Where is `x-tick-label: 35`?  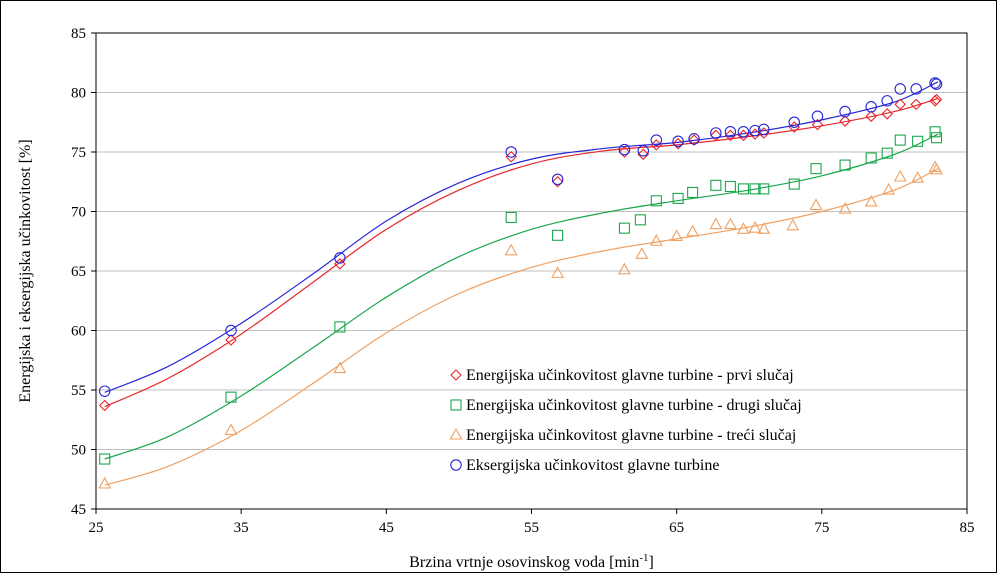 x-tick-label: 35 is located at coordinates (241, 528).